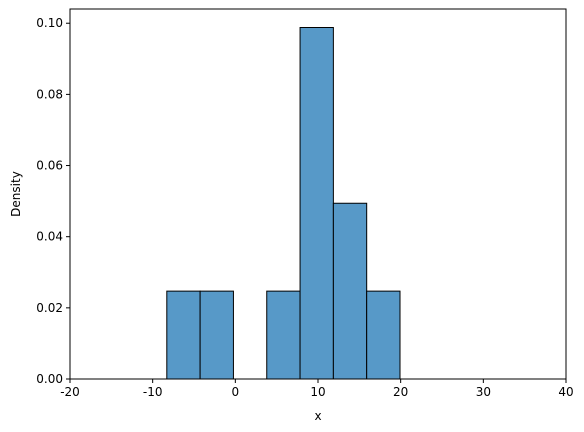  What do you see at coordinates (49, 23) in the screenshot?
I see `y-tick-label: 0.10` at bounding box center [49, 23].